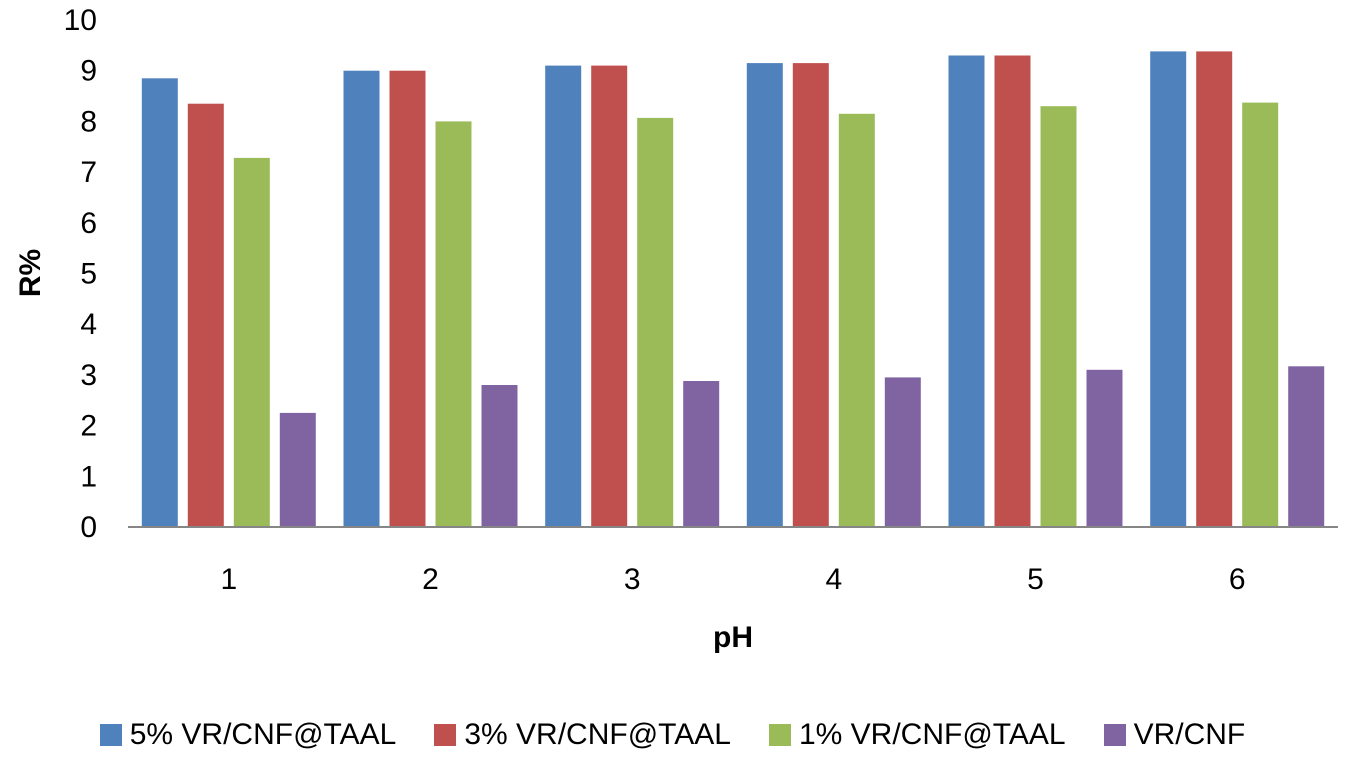  Describe the element at coordinates (88, 426) in the screenshot. I see `y-tick-label: 2` at that location.